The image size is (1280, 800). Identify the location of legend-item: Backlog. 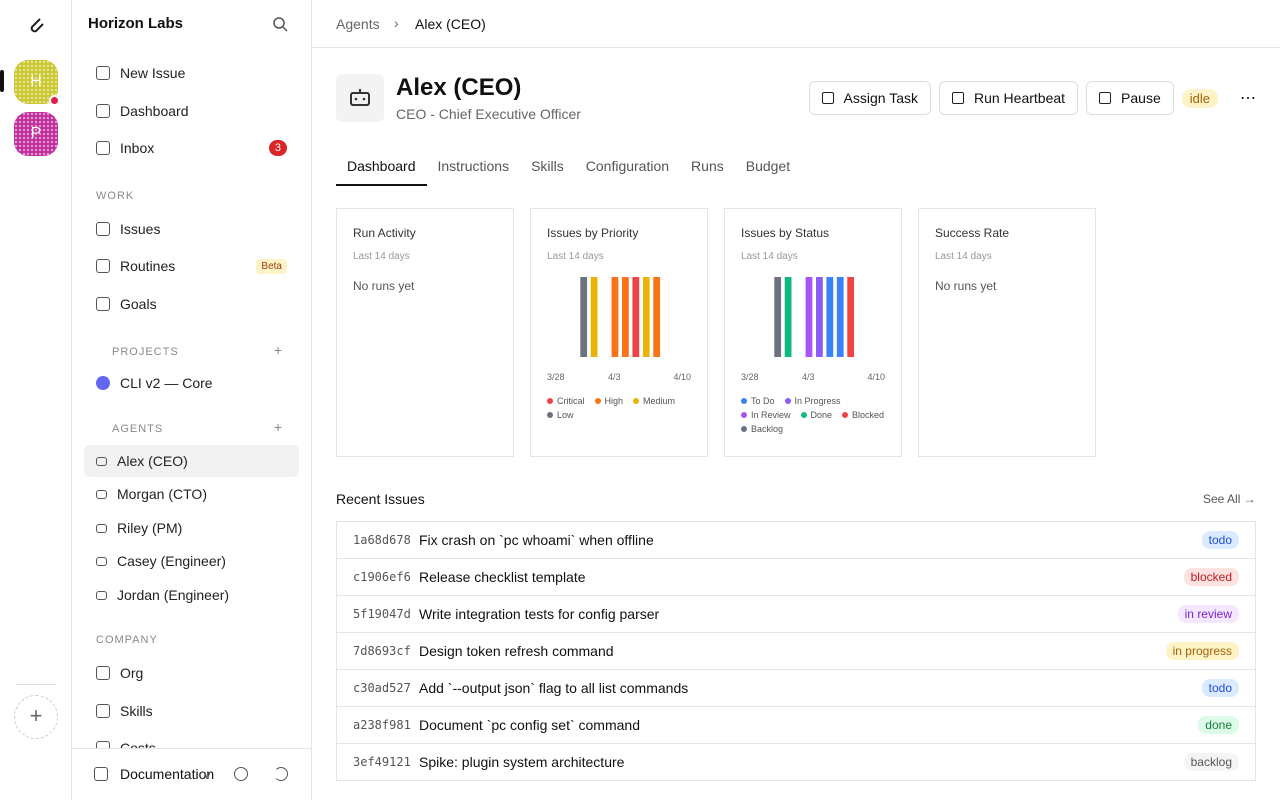
(762, 429).